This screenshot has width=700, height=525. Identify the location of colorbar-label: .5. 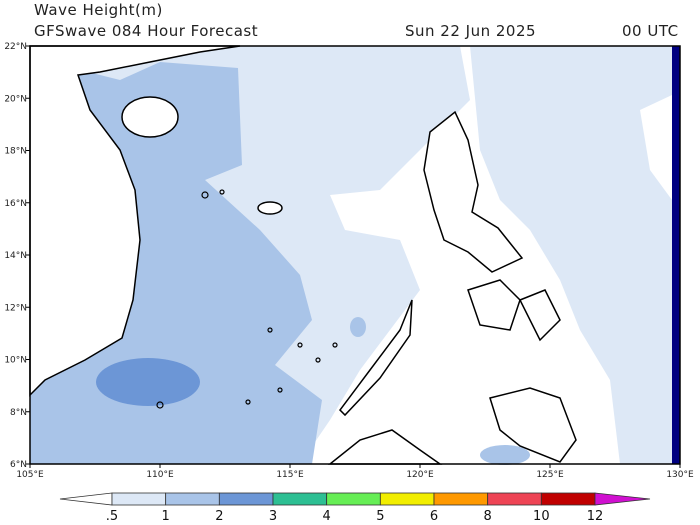
(112, 516).